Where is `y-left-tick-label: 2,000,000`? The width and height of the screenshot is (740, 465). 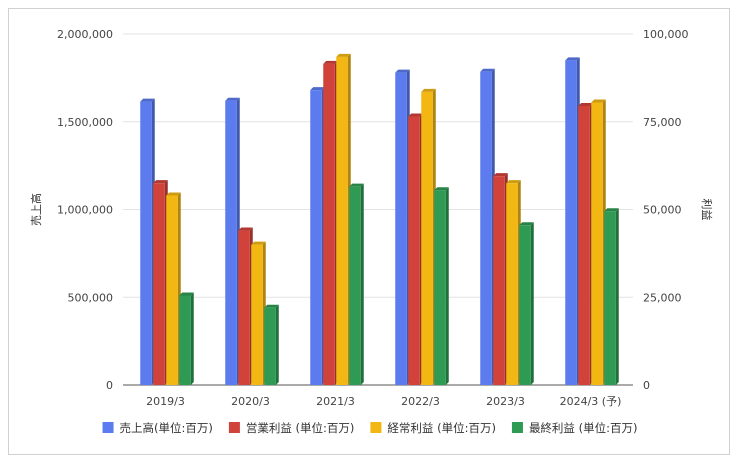
y-left-tick-label: 2,000,000 is located at coordinates (85, 34).